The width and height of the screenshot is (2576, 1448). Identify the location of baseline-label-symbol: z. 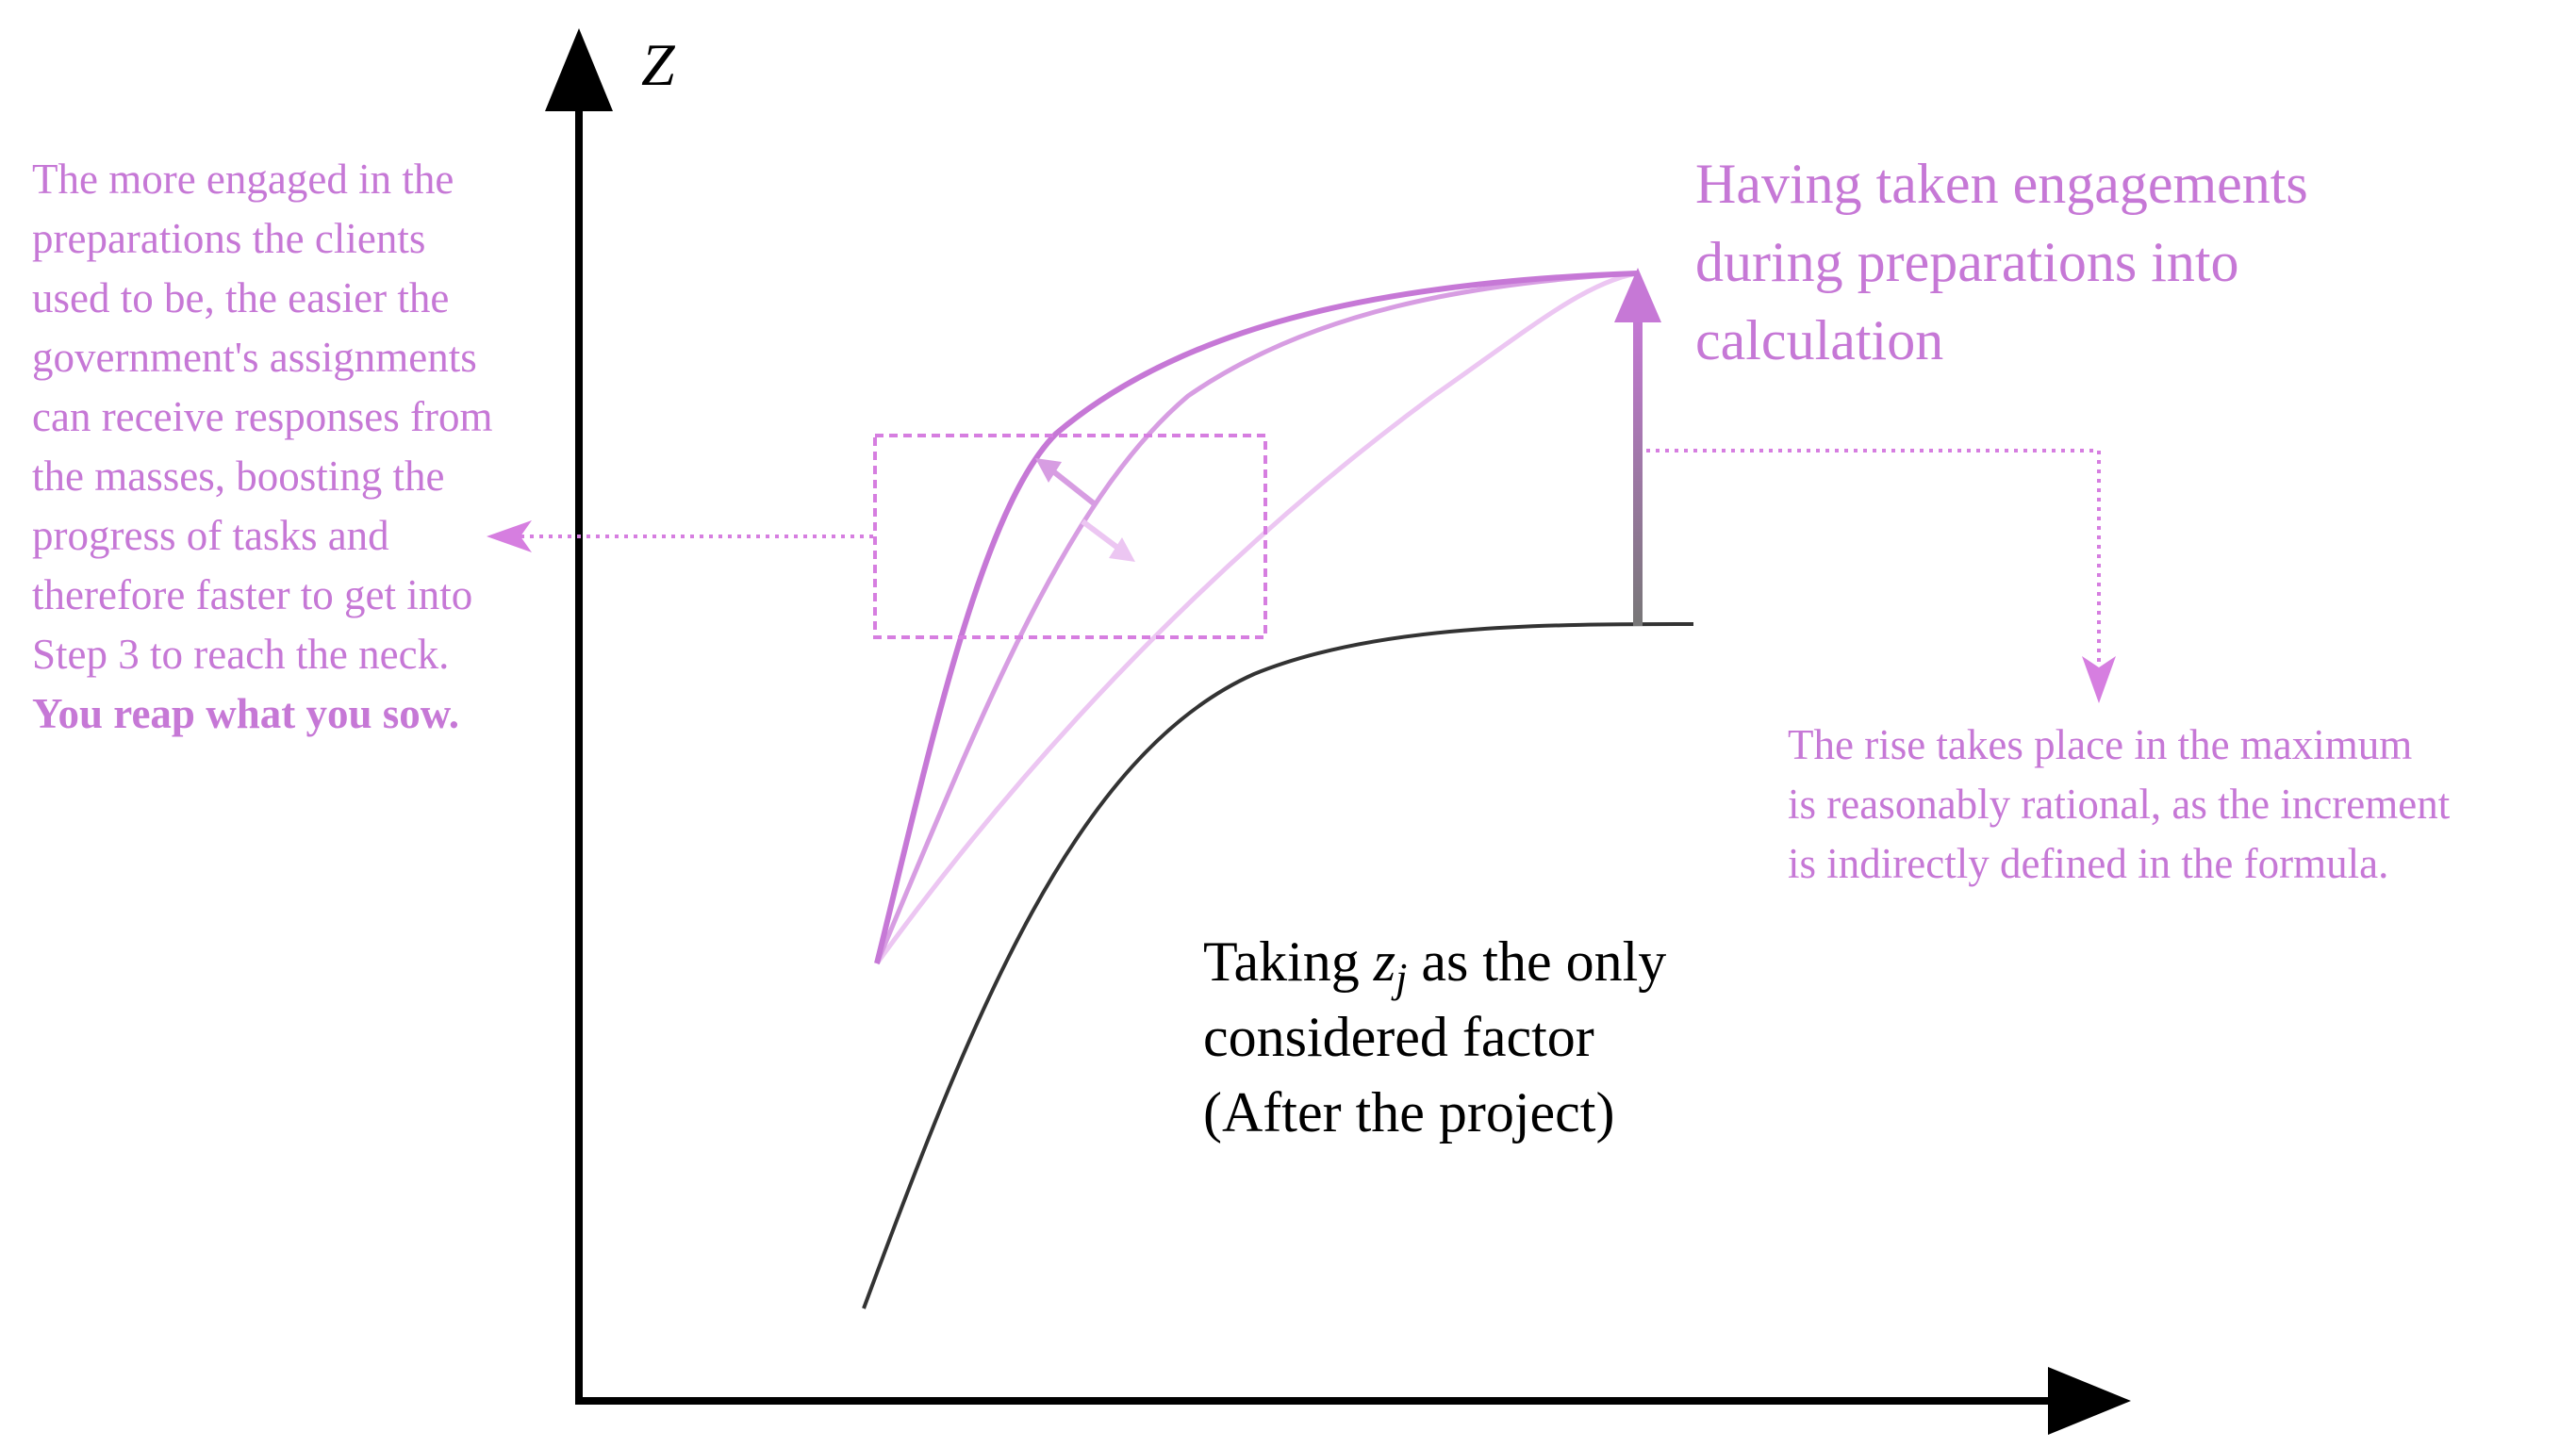
(1384, 961).